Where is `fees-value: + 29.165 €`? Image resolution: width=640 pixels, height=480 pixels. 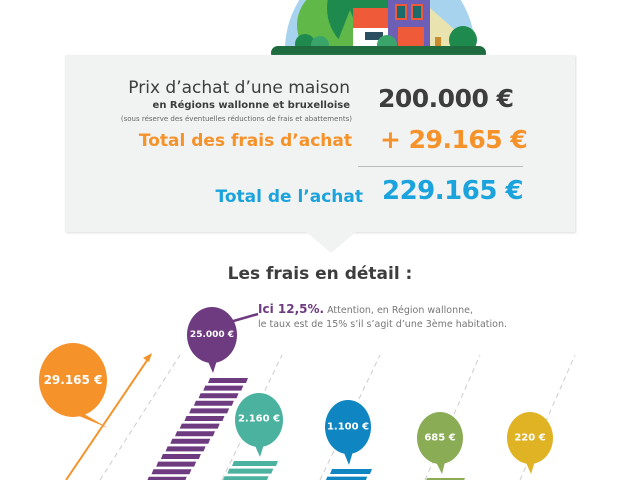 fees-value: + 29.165 € is located at coordinates (454, 139).